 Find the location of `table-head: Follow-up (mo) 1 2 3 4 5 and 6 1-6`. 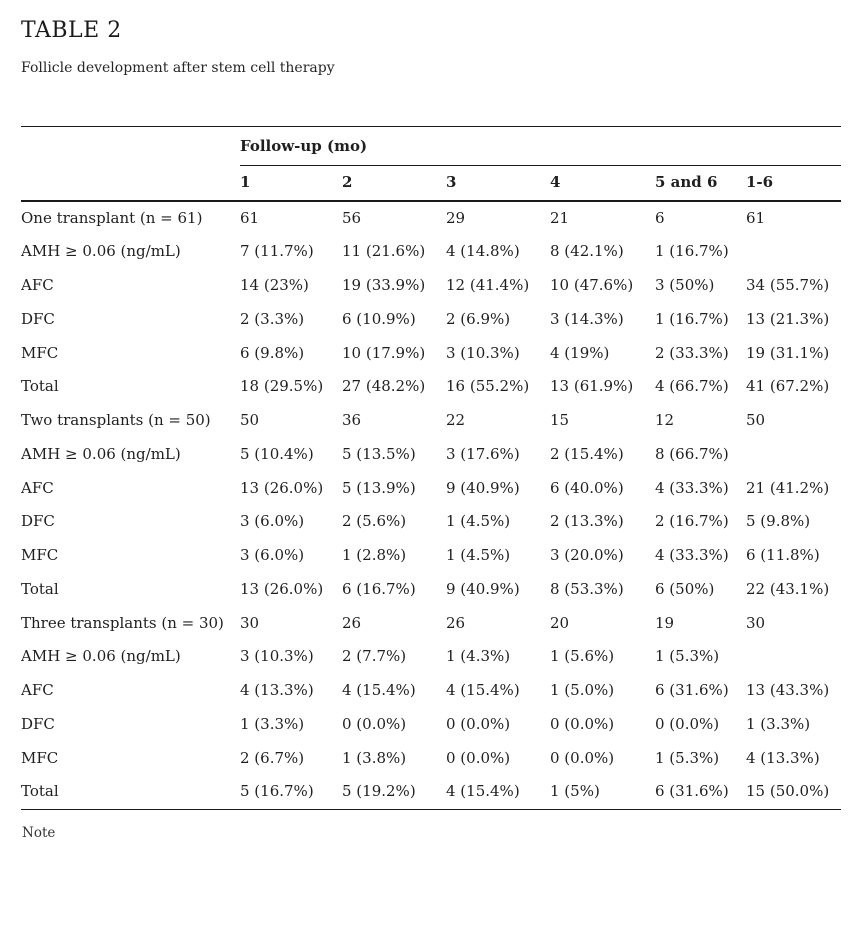

table-head: Follow-up (mo) 1 2 3 4 5 and 6 1-6 is located at coordinates (431, 164).